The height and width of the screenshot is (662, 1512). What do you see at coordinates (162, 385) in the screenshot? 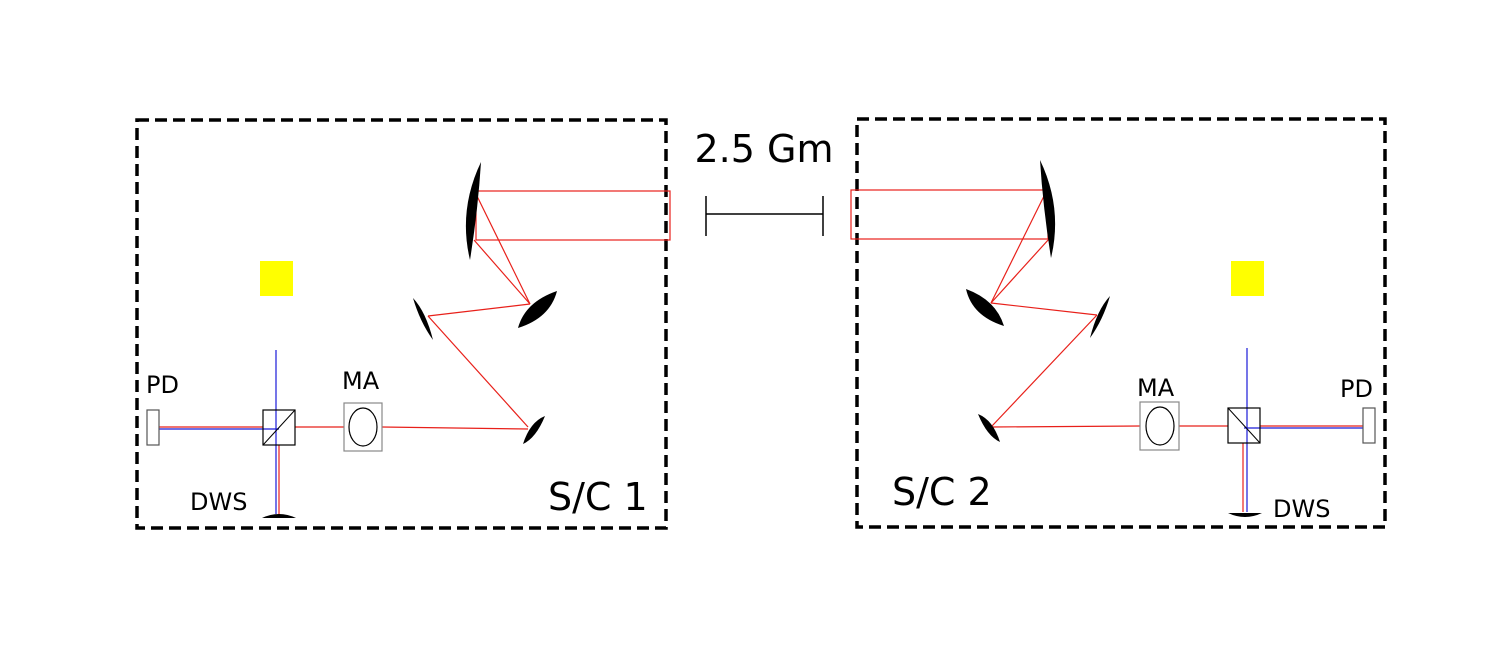
I see `spacecraft-1-pd-label: PD` at bounding box center [162, 385].